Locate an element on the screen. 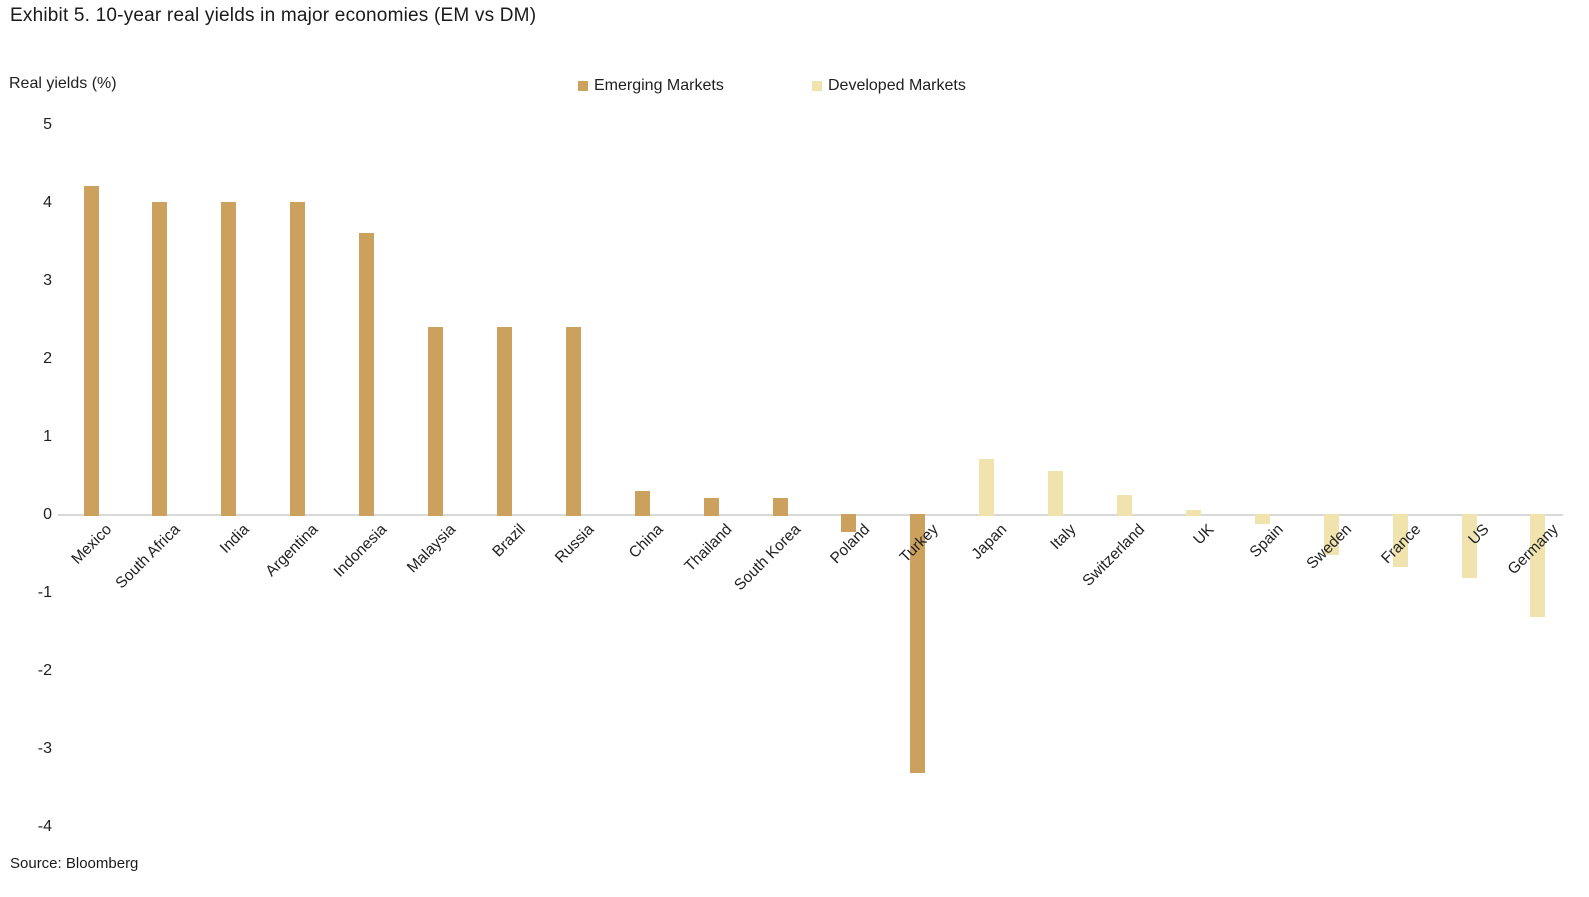 Image resolution: width=1589 pixels, height=897 pixels. bar-turkey is located at coordinates (918, 644).